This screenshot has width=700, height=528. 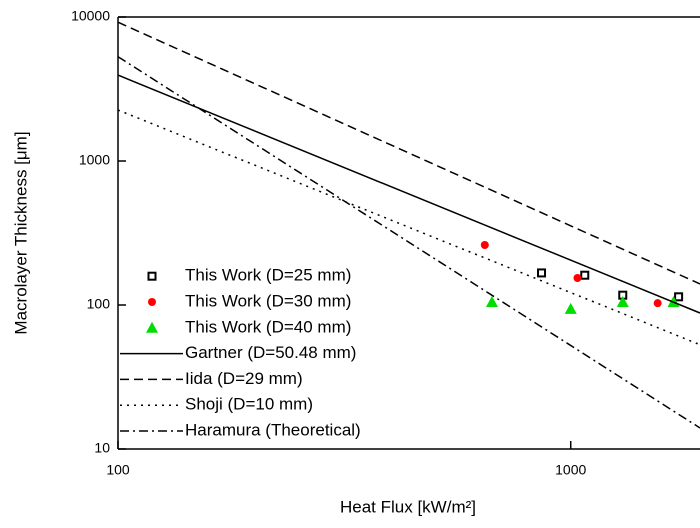 I want to click on x-tick-label: 1000, so click(x=570, y=470).